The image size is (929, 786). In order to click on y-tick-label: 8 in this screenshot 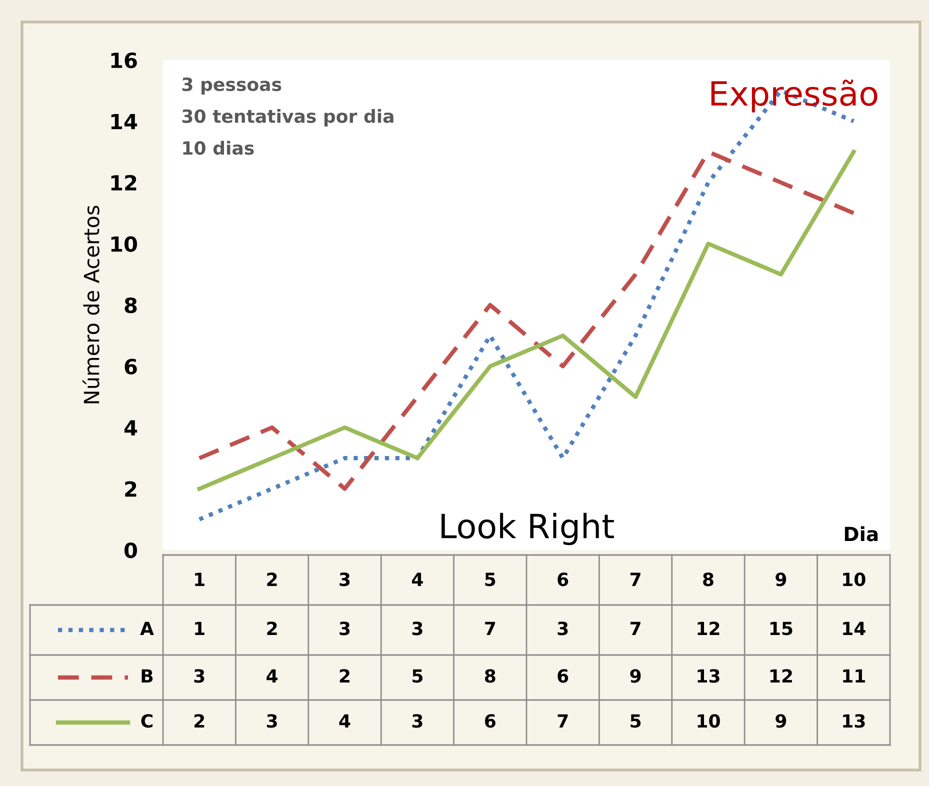, I will do `click(130, 305)`.